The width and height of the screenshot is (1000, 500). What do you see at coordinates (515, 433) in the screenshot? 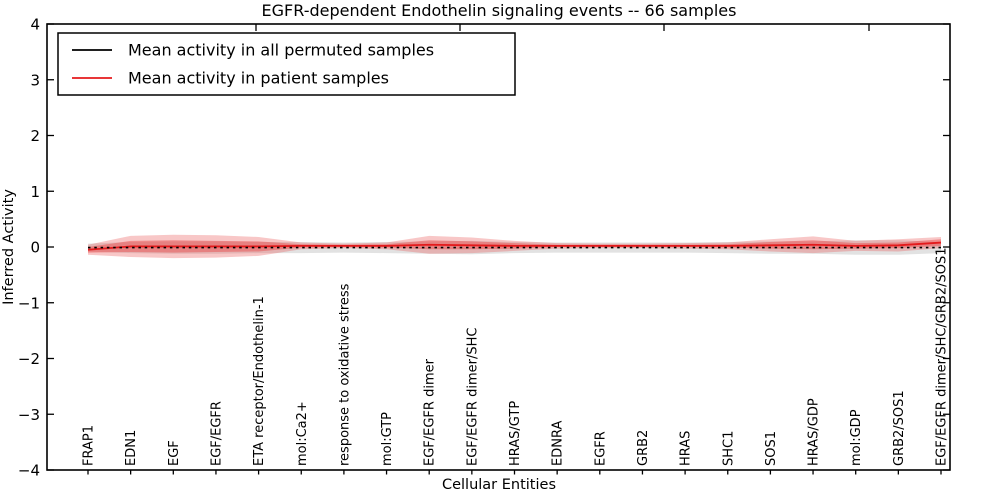
I see `x-tick-label: HRAS/GTP` at bounding box center [515, 433].